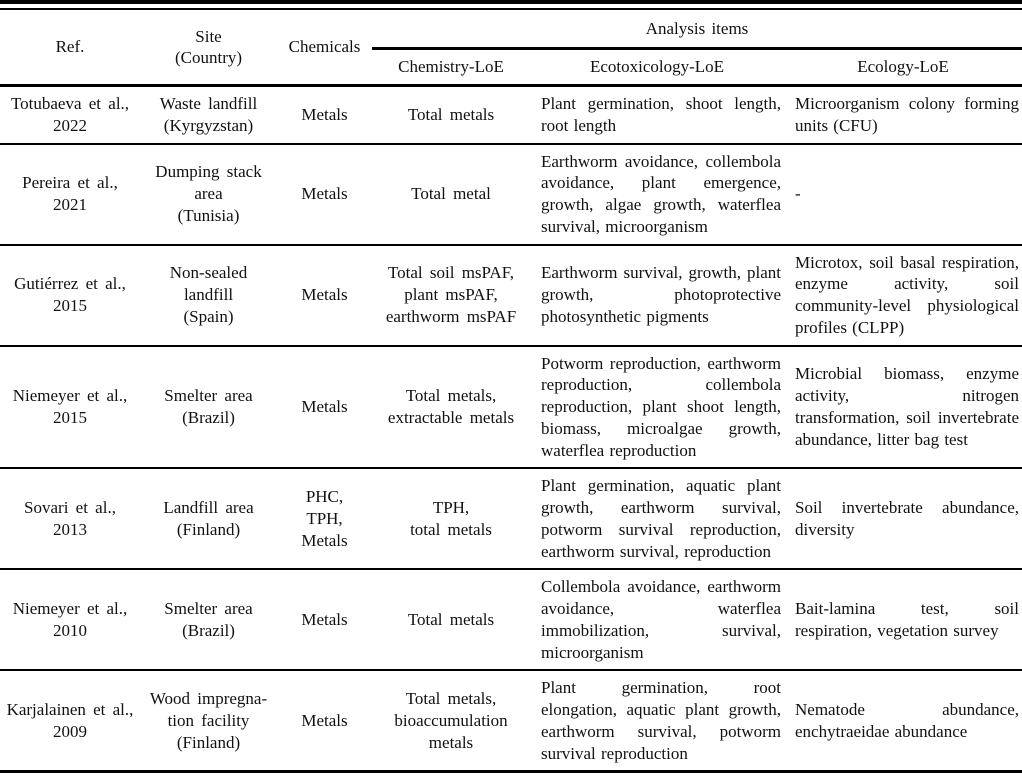  What do you see at coordinates (511, 2) in the screenshot?
I see `table-top-rule-thick` at bounding box center [511, 2].